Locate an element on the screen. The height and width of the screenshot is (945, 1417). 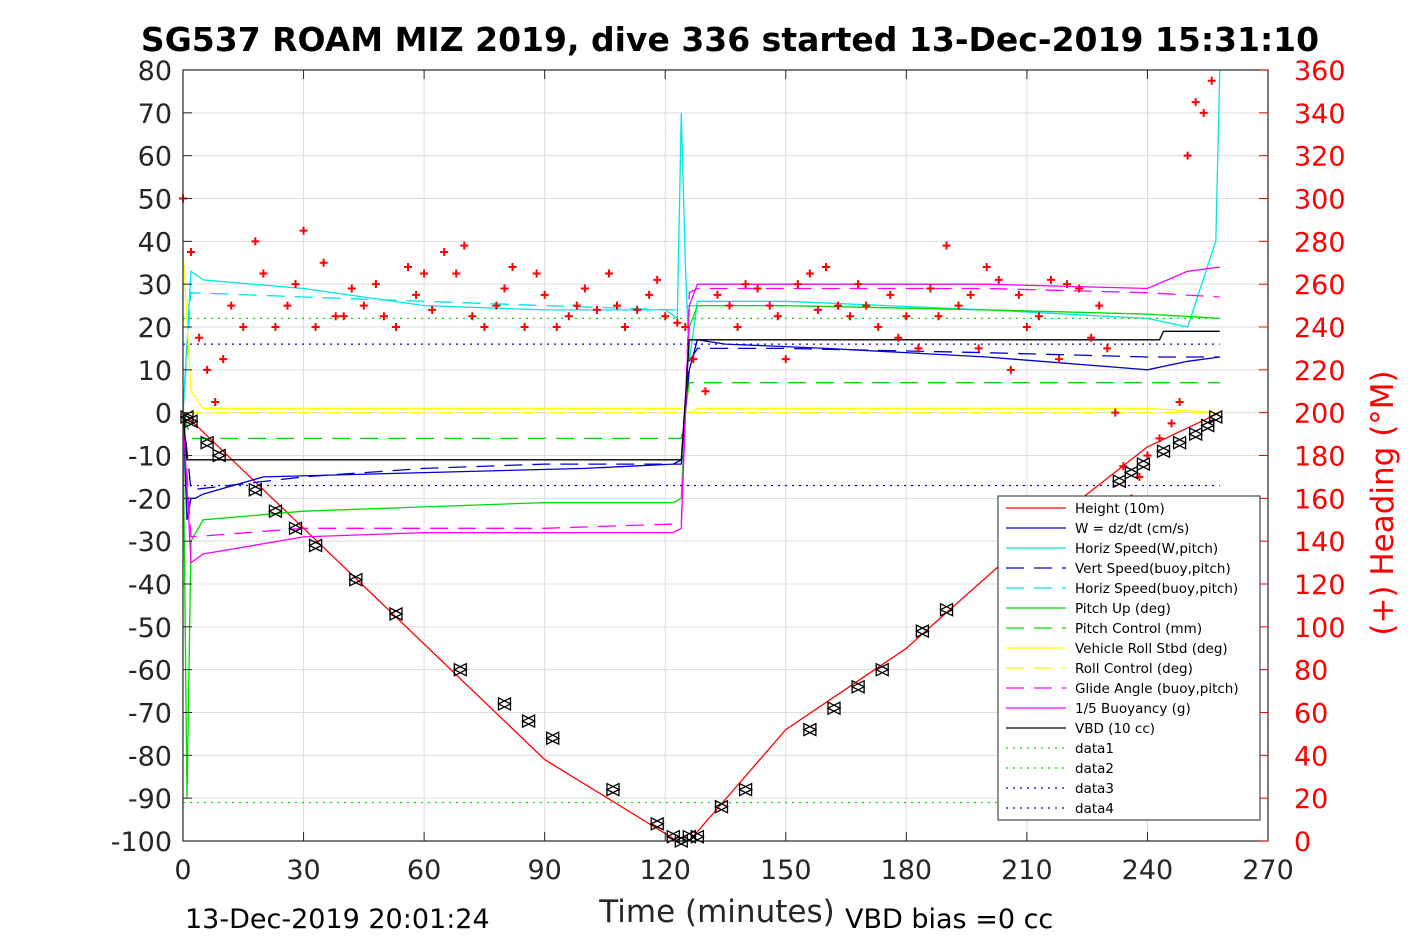
x-tick-label: 150 is located at coordinates (786, 870).